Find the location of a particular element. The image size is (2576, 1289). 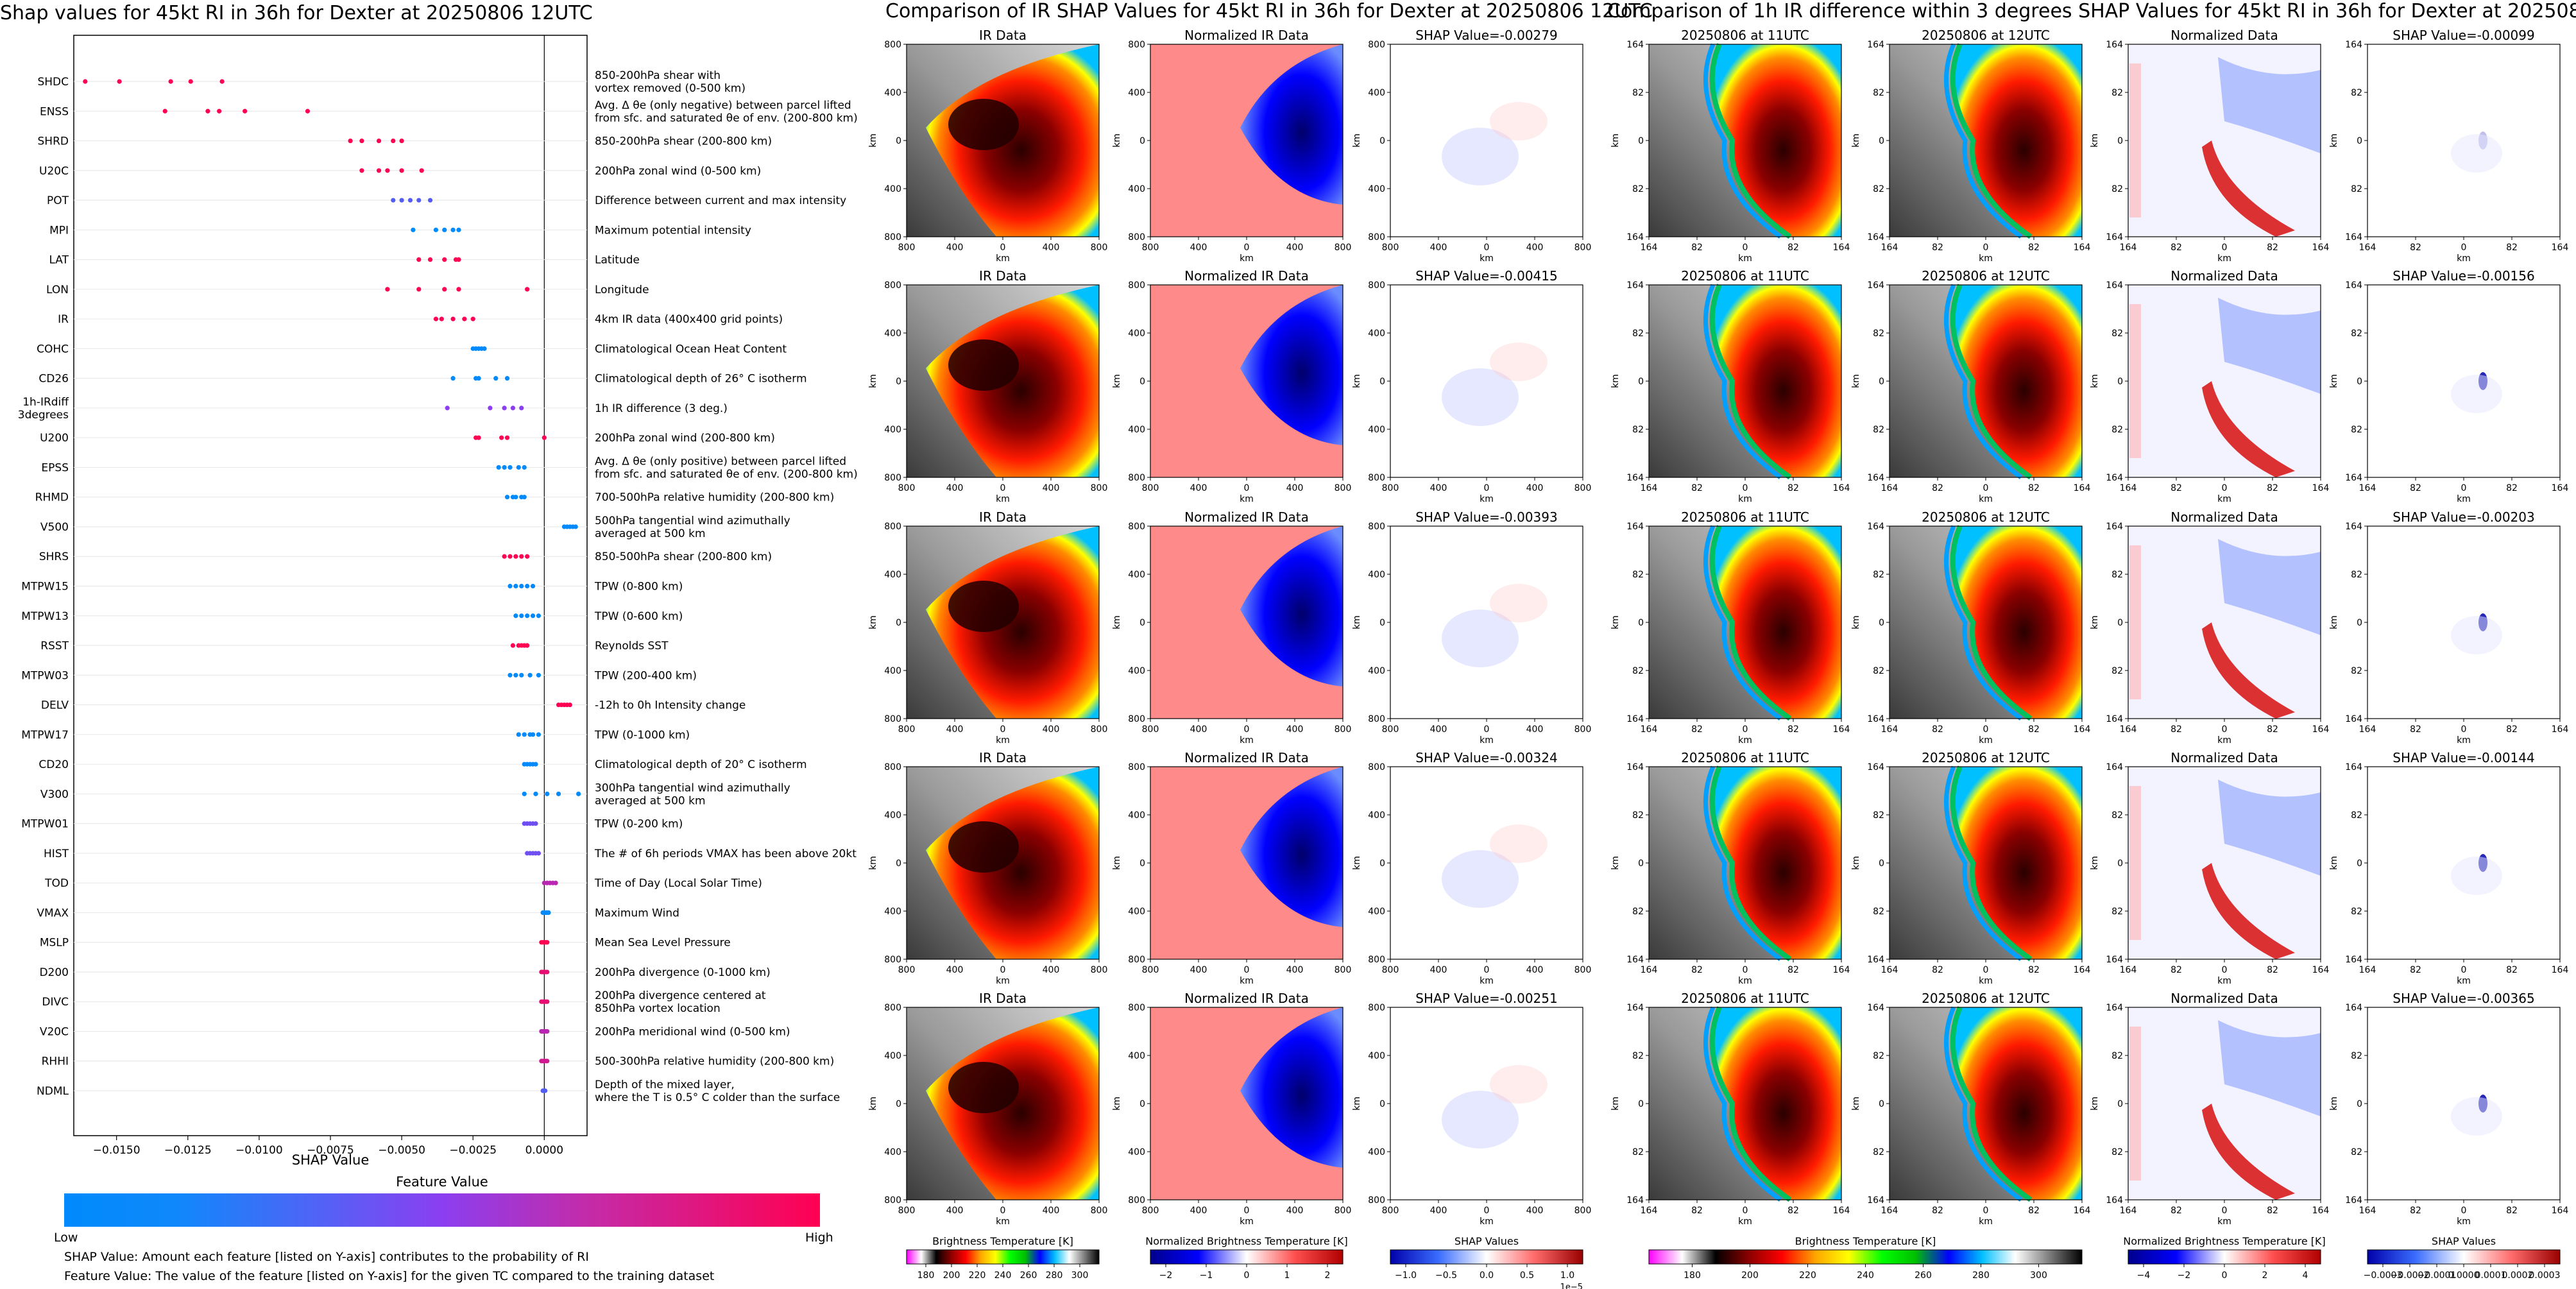

colorbar-tick-label: 2 is located at coordinates (2265, 1275).